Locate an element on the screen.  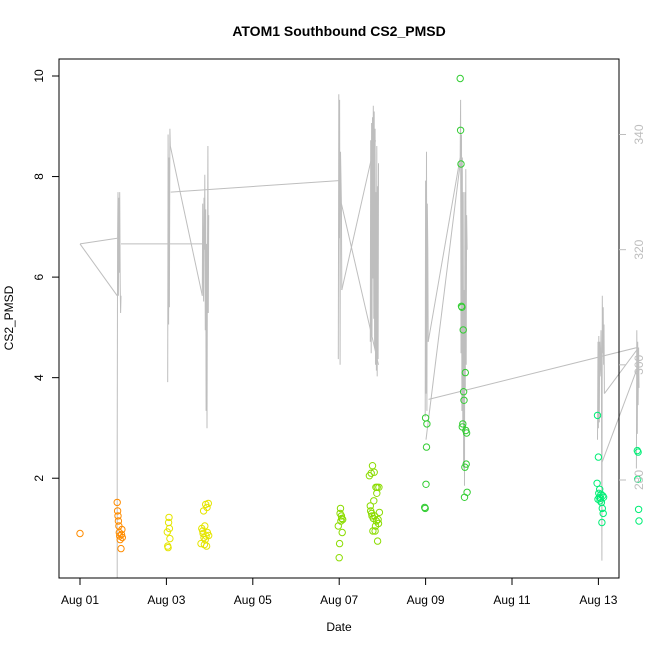
x-tick-label-3: Aug 07 is located at coordinates (339, 600).